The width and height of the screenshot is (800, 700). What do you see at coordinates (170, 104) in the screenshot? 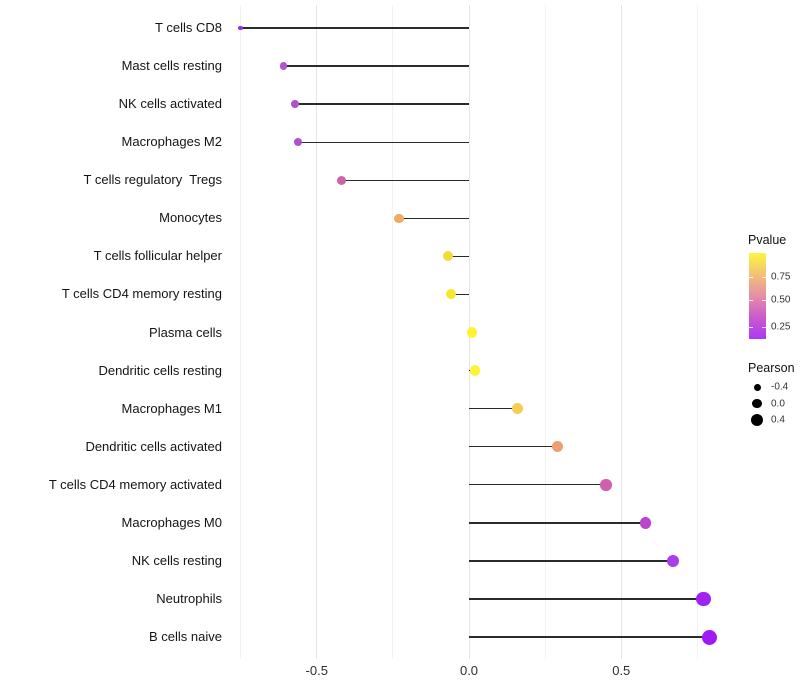
I see `y-axis-label: NK cells activated` at bounding box center [170, 104].